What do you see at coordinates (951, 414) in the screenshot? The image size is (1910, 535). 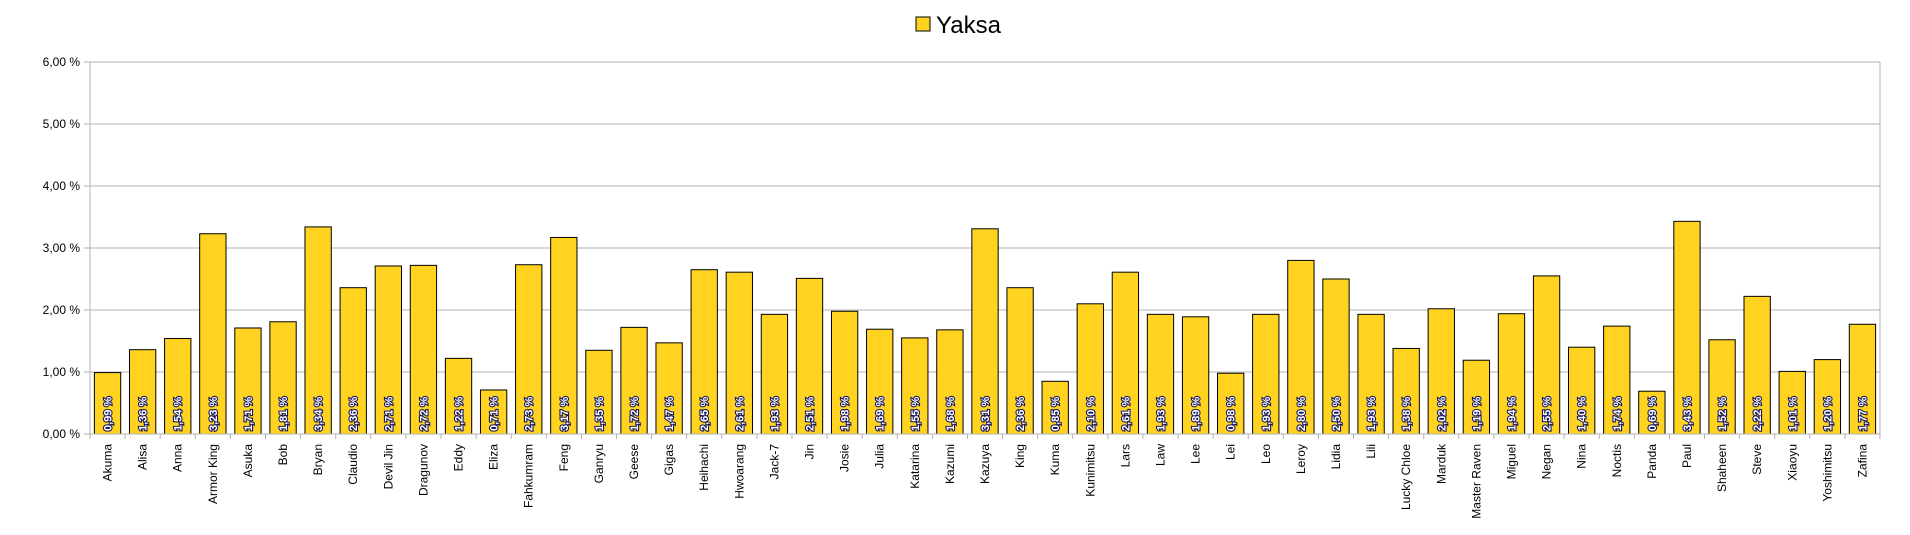 I see `data-label: 1,68 %` at bounding box center [951, 414].